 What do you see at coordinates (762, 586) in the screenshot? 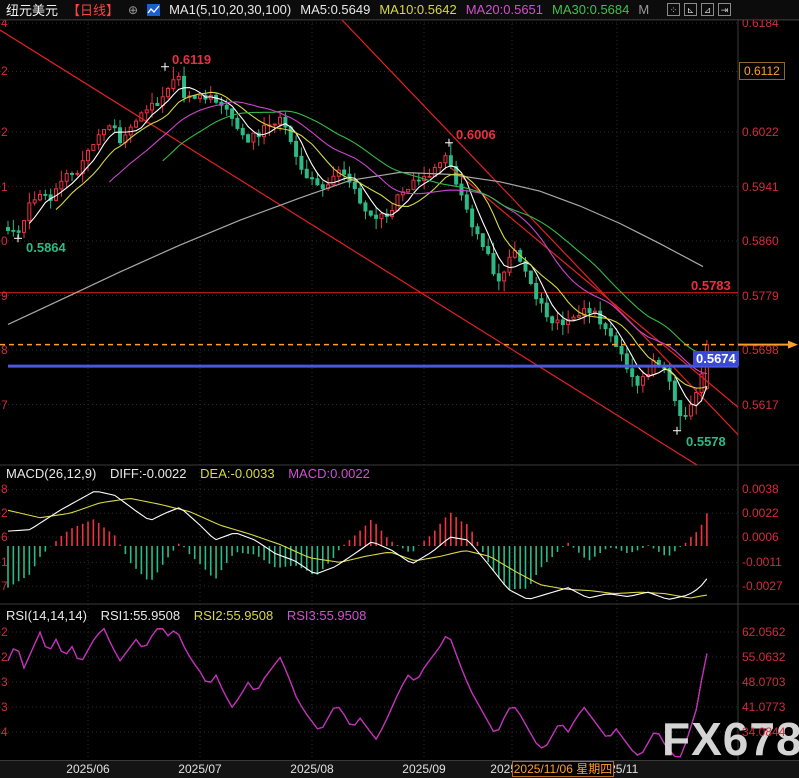
I see `y-axis-label: -0.0027` at bounding box center [762, 586].